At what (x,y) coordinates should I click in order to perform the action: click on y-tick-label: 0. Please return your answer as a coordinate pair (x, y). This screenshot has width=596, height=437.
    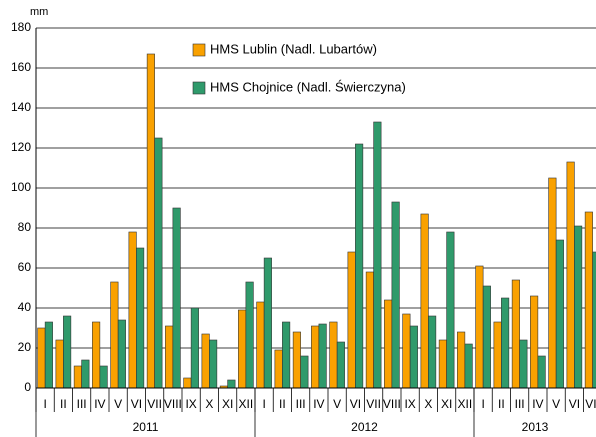
    Looking at the image, I should click on (27, 387).